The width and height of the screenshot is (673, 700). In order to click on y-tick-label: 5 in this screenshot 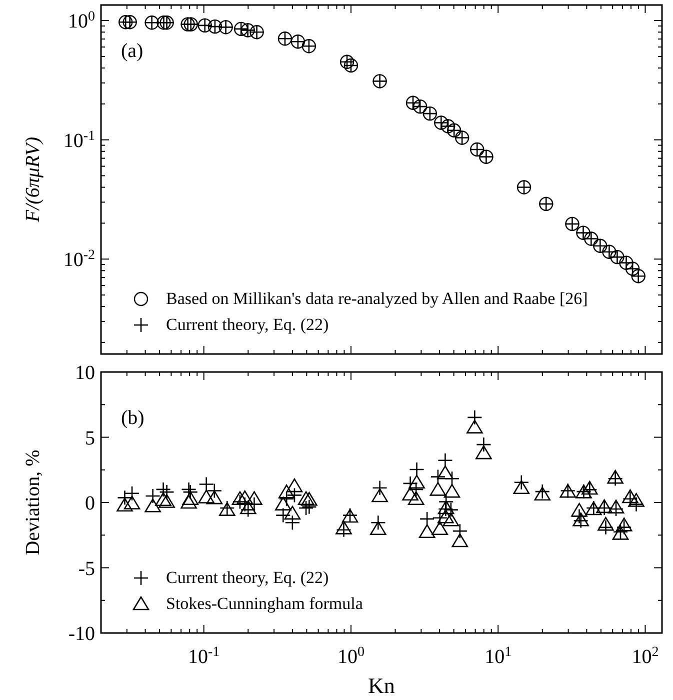, I will do `click(90, 438)`.